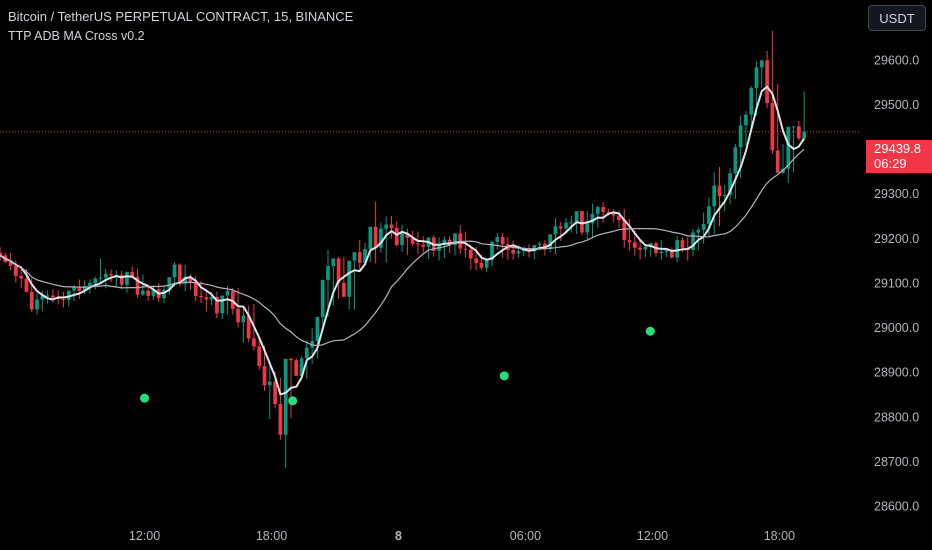 This screenshot has width=932, height=550. What do you see at coordinates (397, 366) in the screenshot?
I see `signals-group` at bounding box center [397, 366].